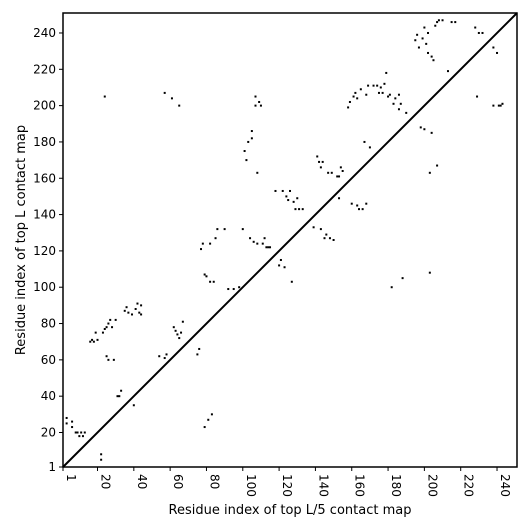 The height and width of the screenshot is (531, 531). What do you see at coordinates (48, 324) in the screenshot?
I see `y-tick-label: 80` at bounding box center [48, 324].